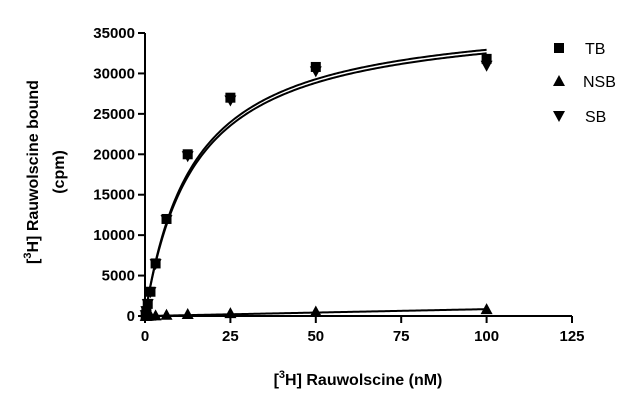 This screenshot has width=640, height=402. Describe the element at coordinates (579, 117) in the screenshot. I see `legend-item-sb: SB` at that location.